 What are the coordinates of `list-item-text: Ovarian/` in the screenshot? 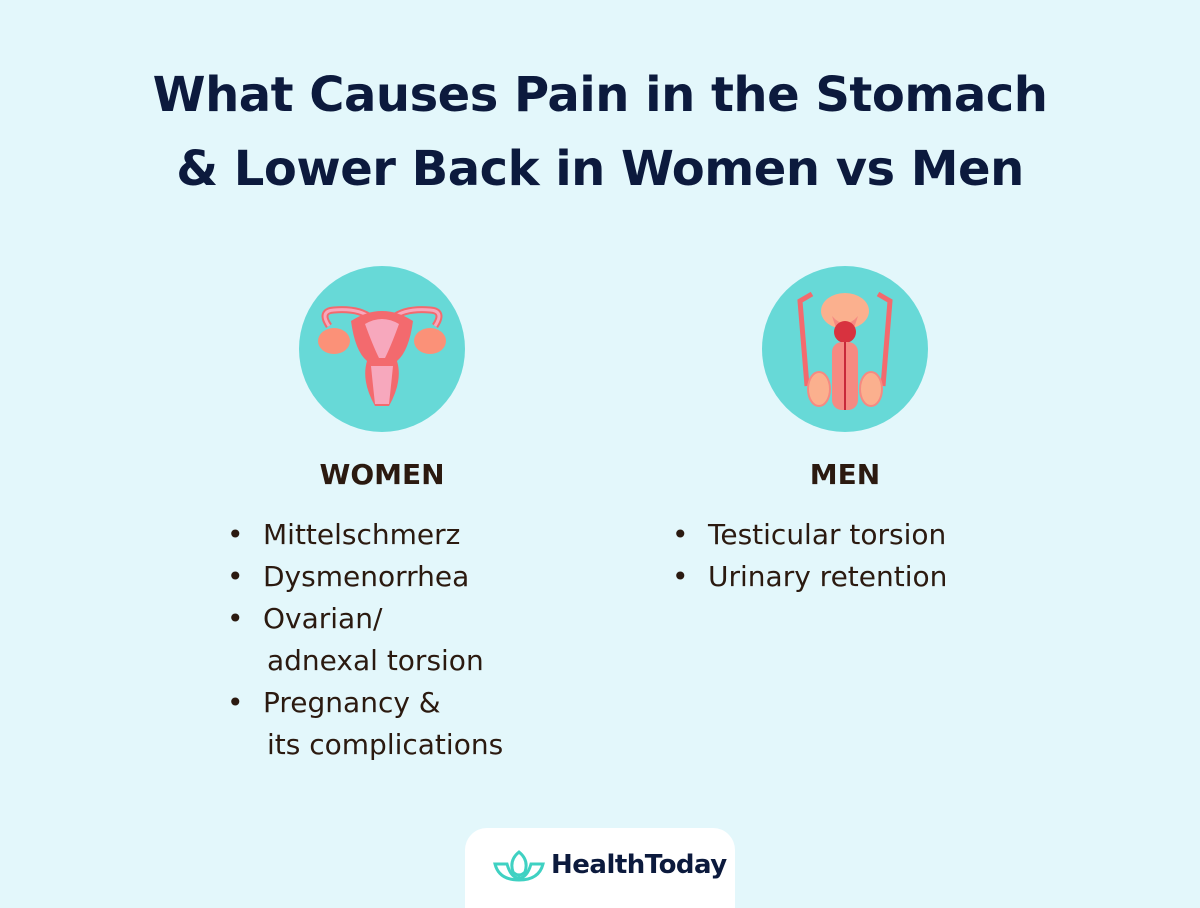 It's located at (323, 618).